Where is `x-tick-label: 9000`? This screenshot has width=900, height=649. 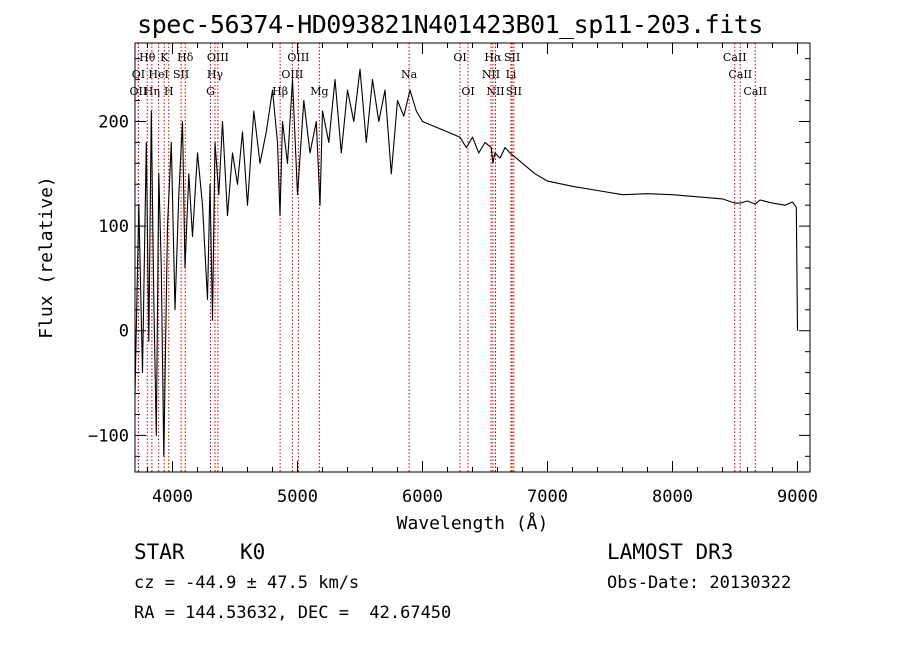 x-tick-label: 9000 is located at coordinates (797, 497).